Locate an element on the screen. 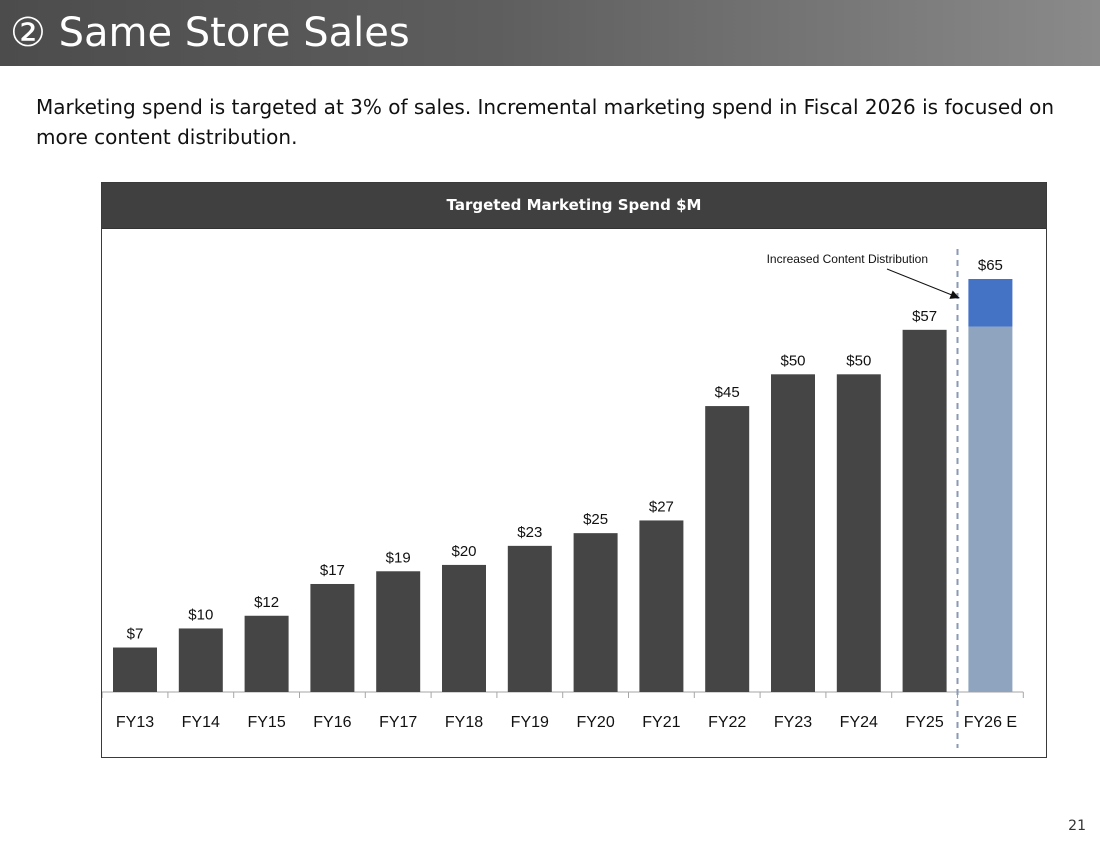 This screenshot has width=1100, height=849. bar-fy13 is located at coordinates (135, 669).